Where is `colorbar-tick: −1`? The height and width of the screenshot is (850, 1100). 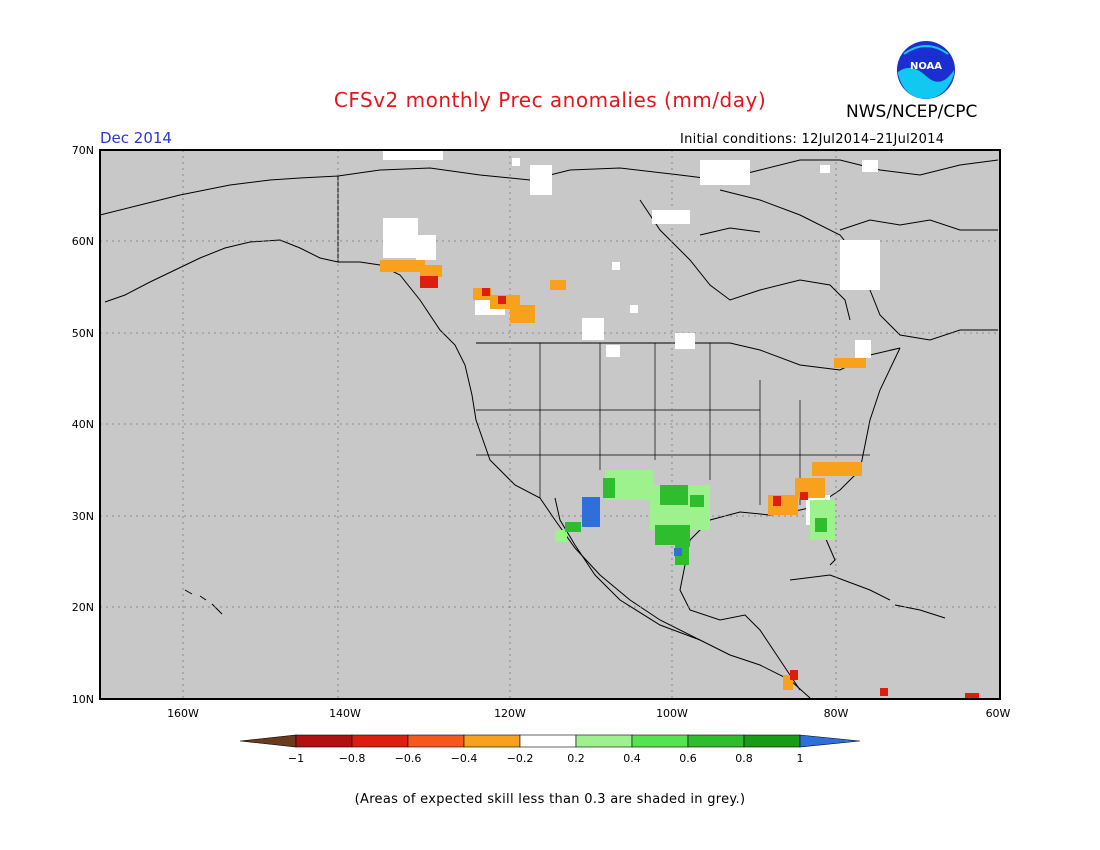
colorbar-tick: −1 is located at coordinates (296, 758).